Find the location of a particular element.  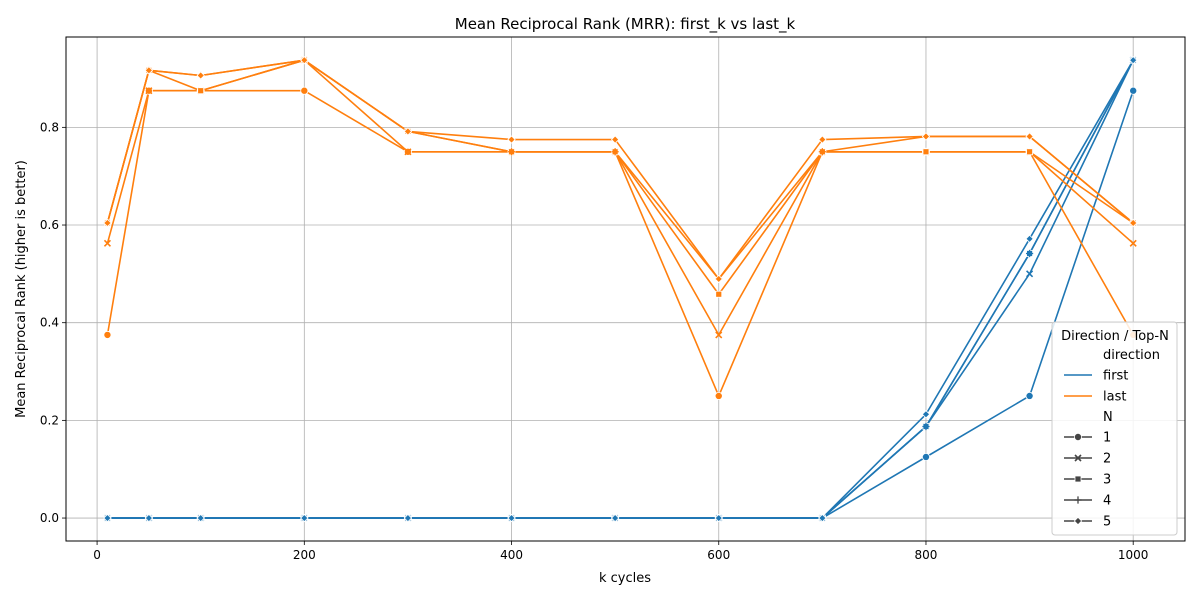

y-axis-ticks: 0.0 0.2 0.4 0.6 0.8 is located at coordinates (53, 322).